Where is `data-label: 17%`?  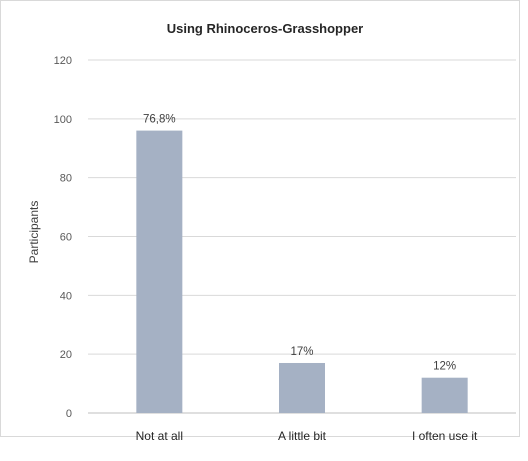 data-label: 17% is located at coordinates (301, 352).